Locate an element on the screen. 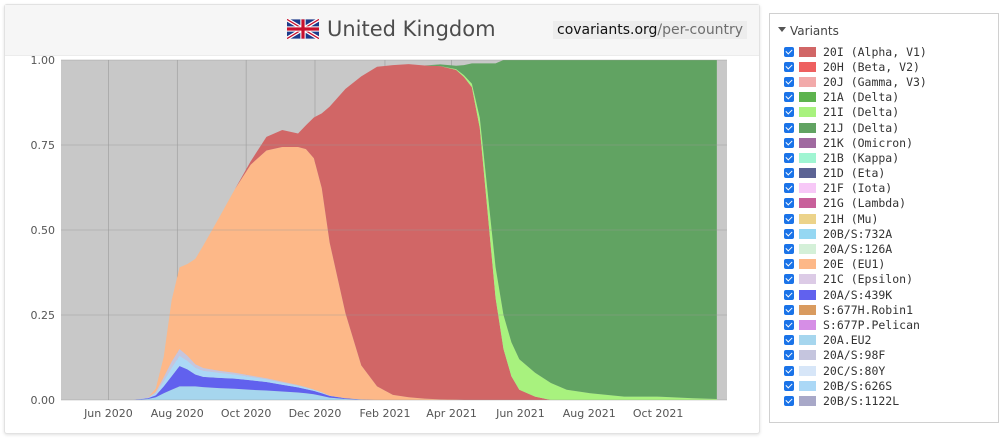 The width and height of the screenshot is (1007, 440). x-tick-label: Oct 2020 is located at coordinates (246, 413).